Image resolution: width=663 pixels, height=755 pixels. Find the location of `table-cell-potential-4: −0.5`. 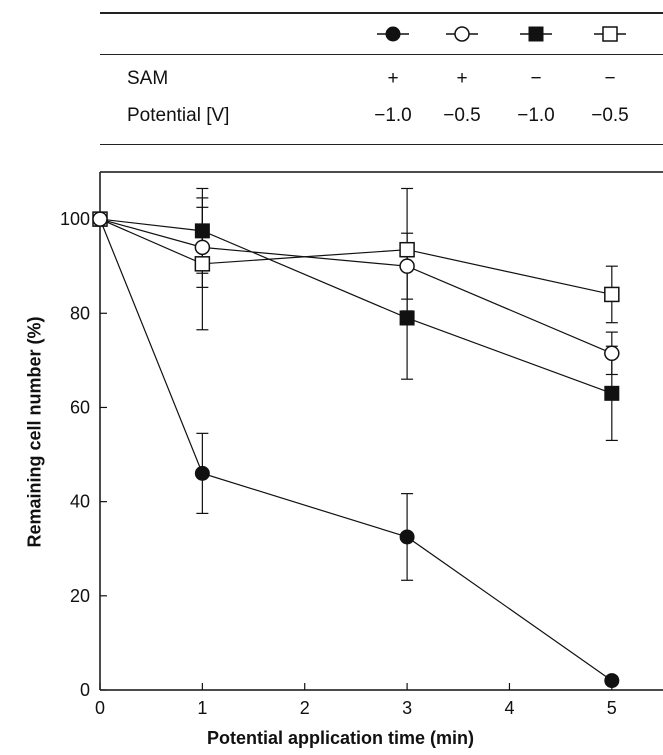

table-cell-potential-4: −0.5 is located at coordinates (610, 115).